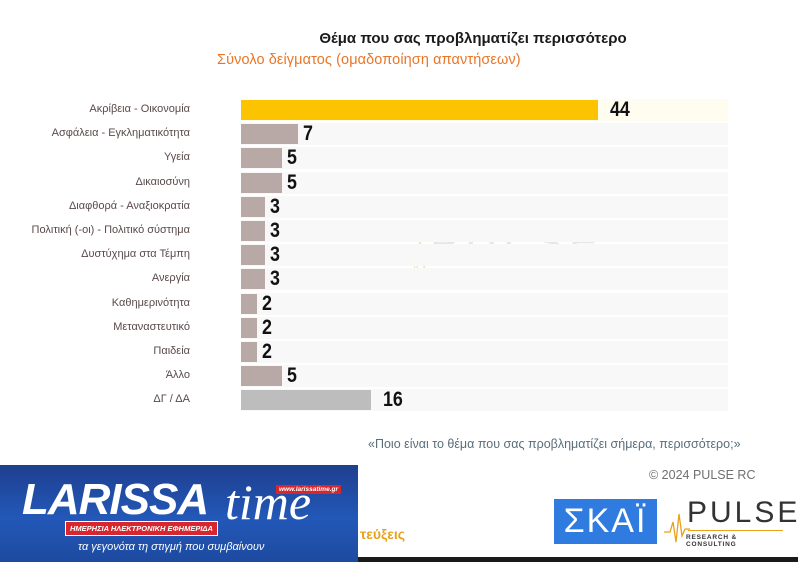 The height and width of the screenshot is (562, 798). I want to click on larissa-brand-time: time, so click(268, 502).